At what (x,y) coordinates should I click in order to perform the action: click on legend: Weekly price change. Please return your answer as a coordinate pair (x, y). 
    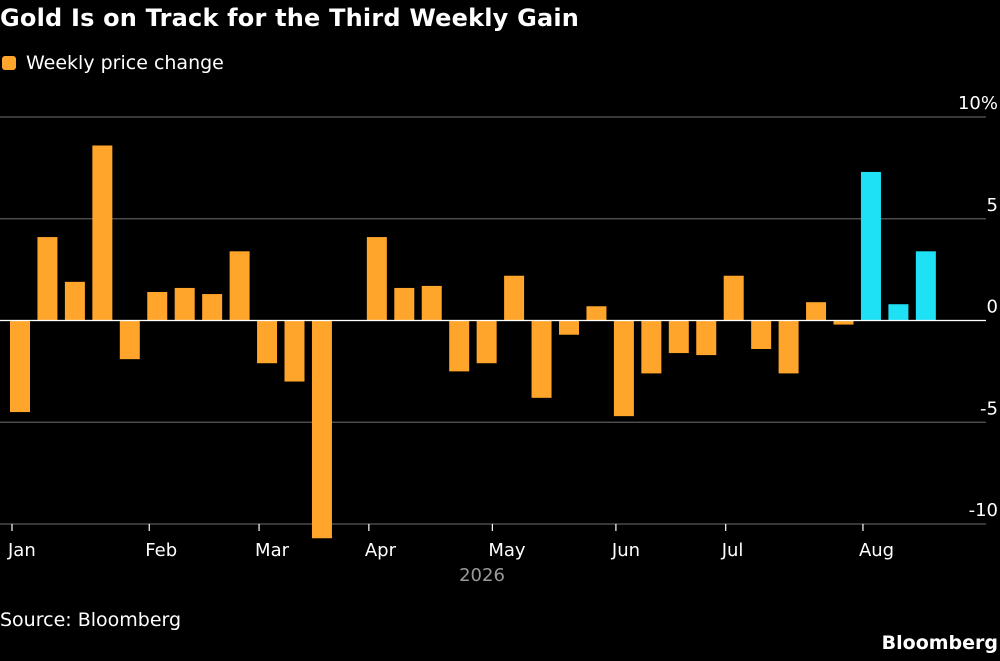
    Looking at the image, I should click on (113, 63).